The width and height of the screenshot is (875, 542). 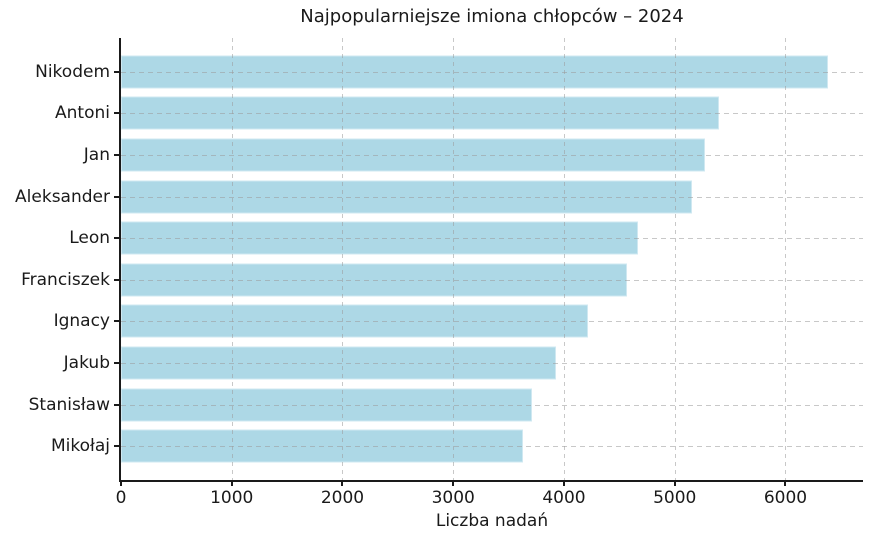 I want to click on y-axis-label: Leon, so click(x=89, y=238).